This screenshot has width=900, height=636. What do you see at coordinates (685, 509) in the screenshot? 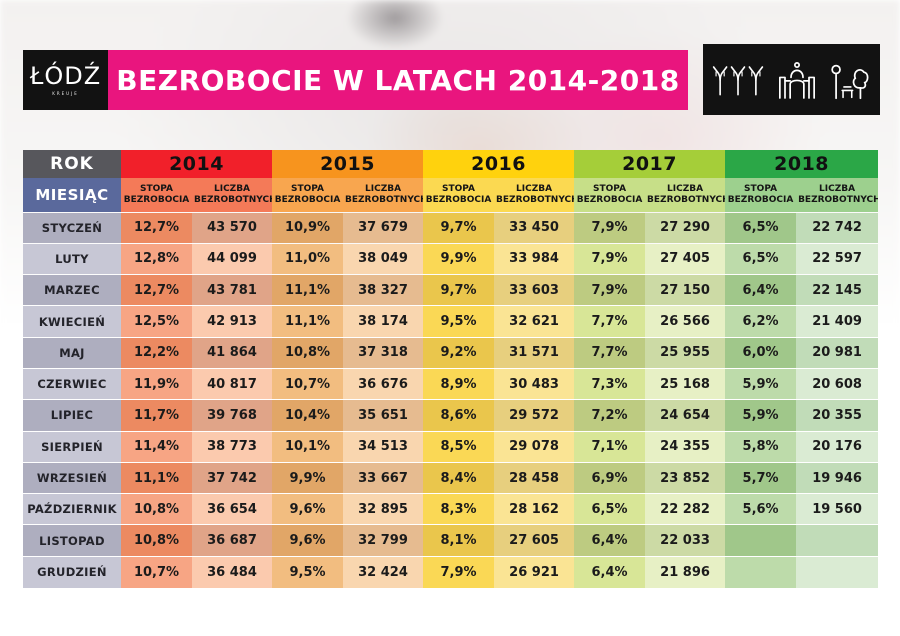
I see `liczba-cell: 22 282` at bounding box center [685, 509].